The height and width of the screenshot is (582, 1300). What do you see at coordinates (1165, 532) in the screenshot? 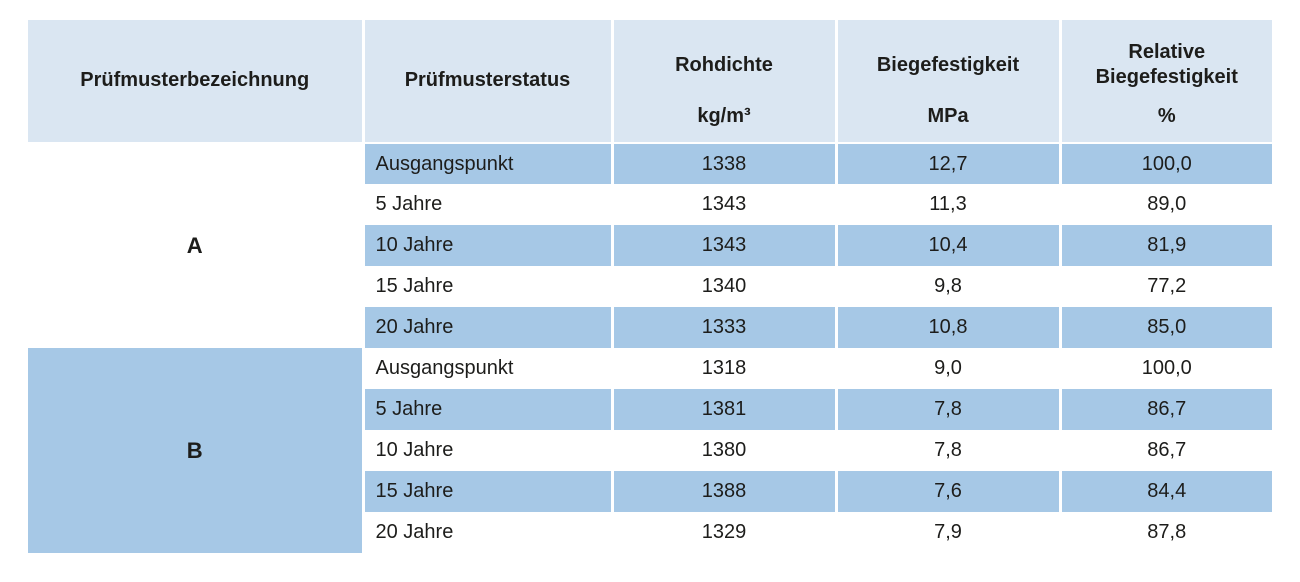
I see `relative-strength-cell: 87,8` at bounding box center [1165, 532].